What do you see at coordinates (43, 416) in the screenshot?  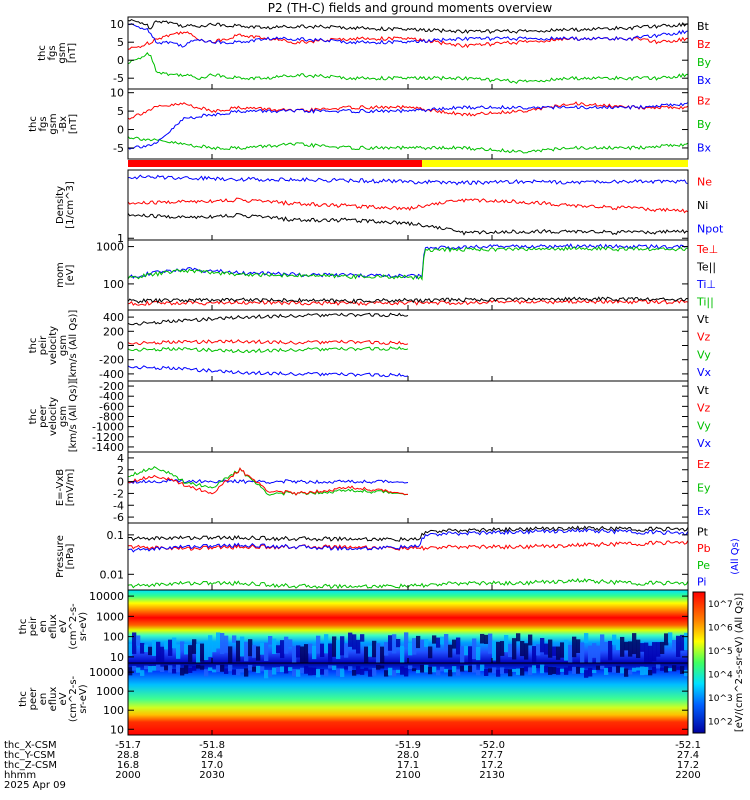 I see `y-axis-label-line: peer` at bounding box center [43, 416].